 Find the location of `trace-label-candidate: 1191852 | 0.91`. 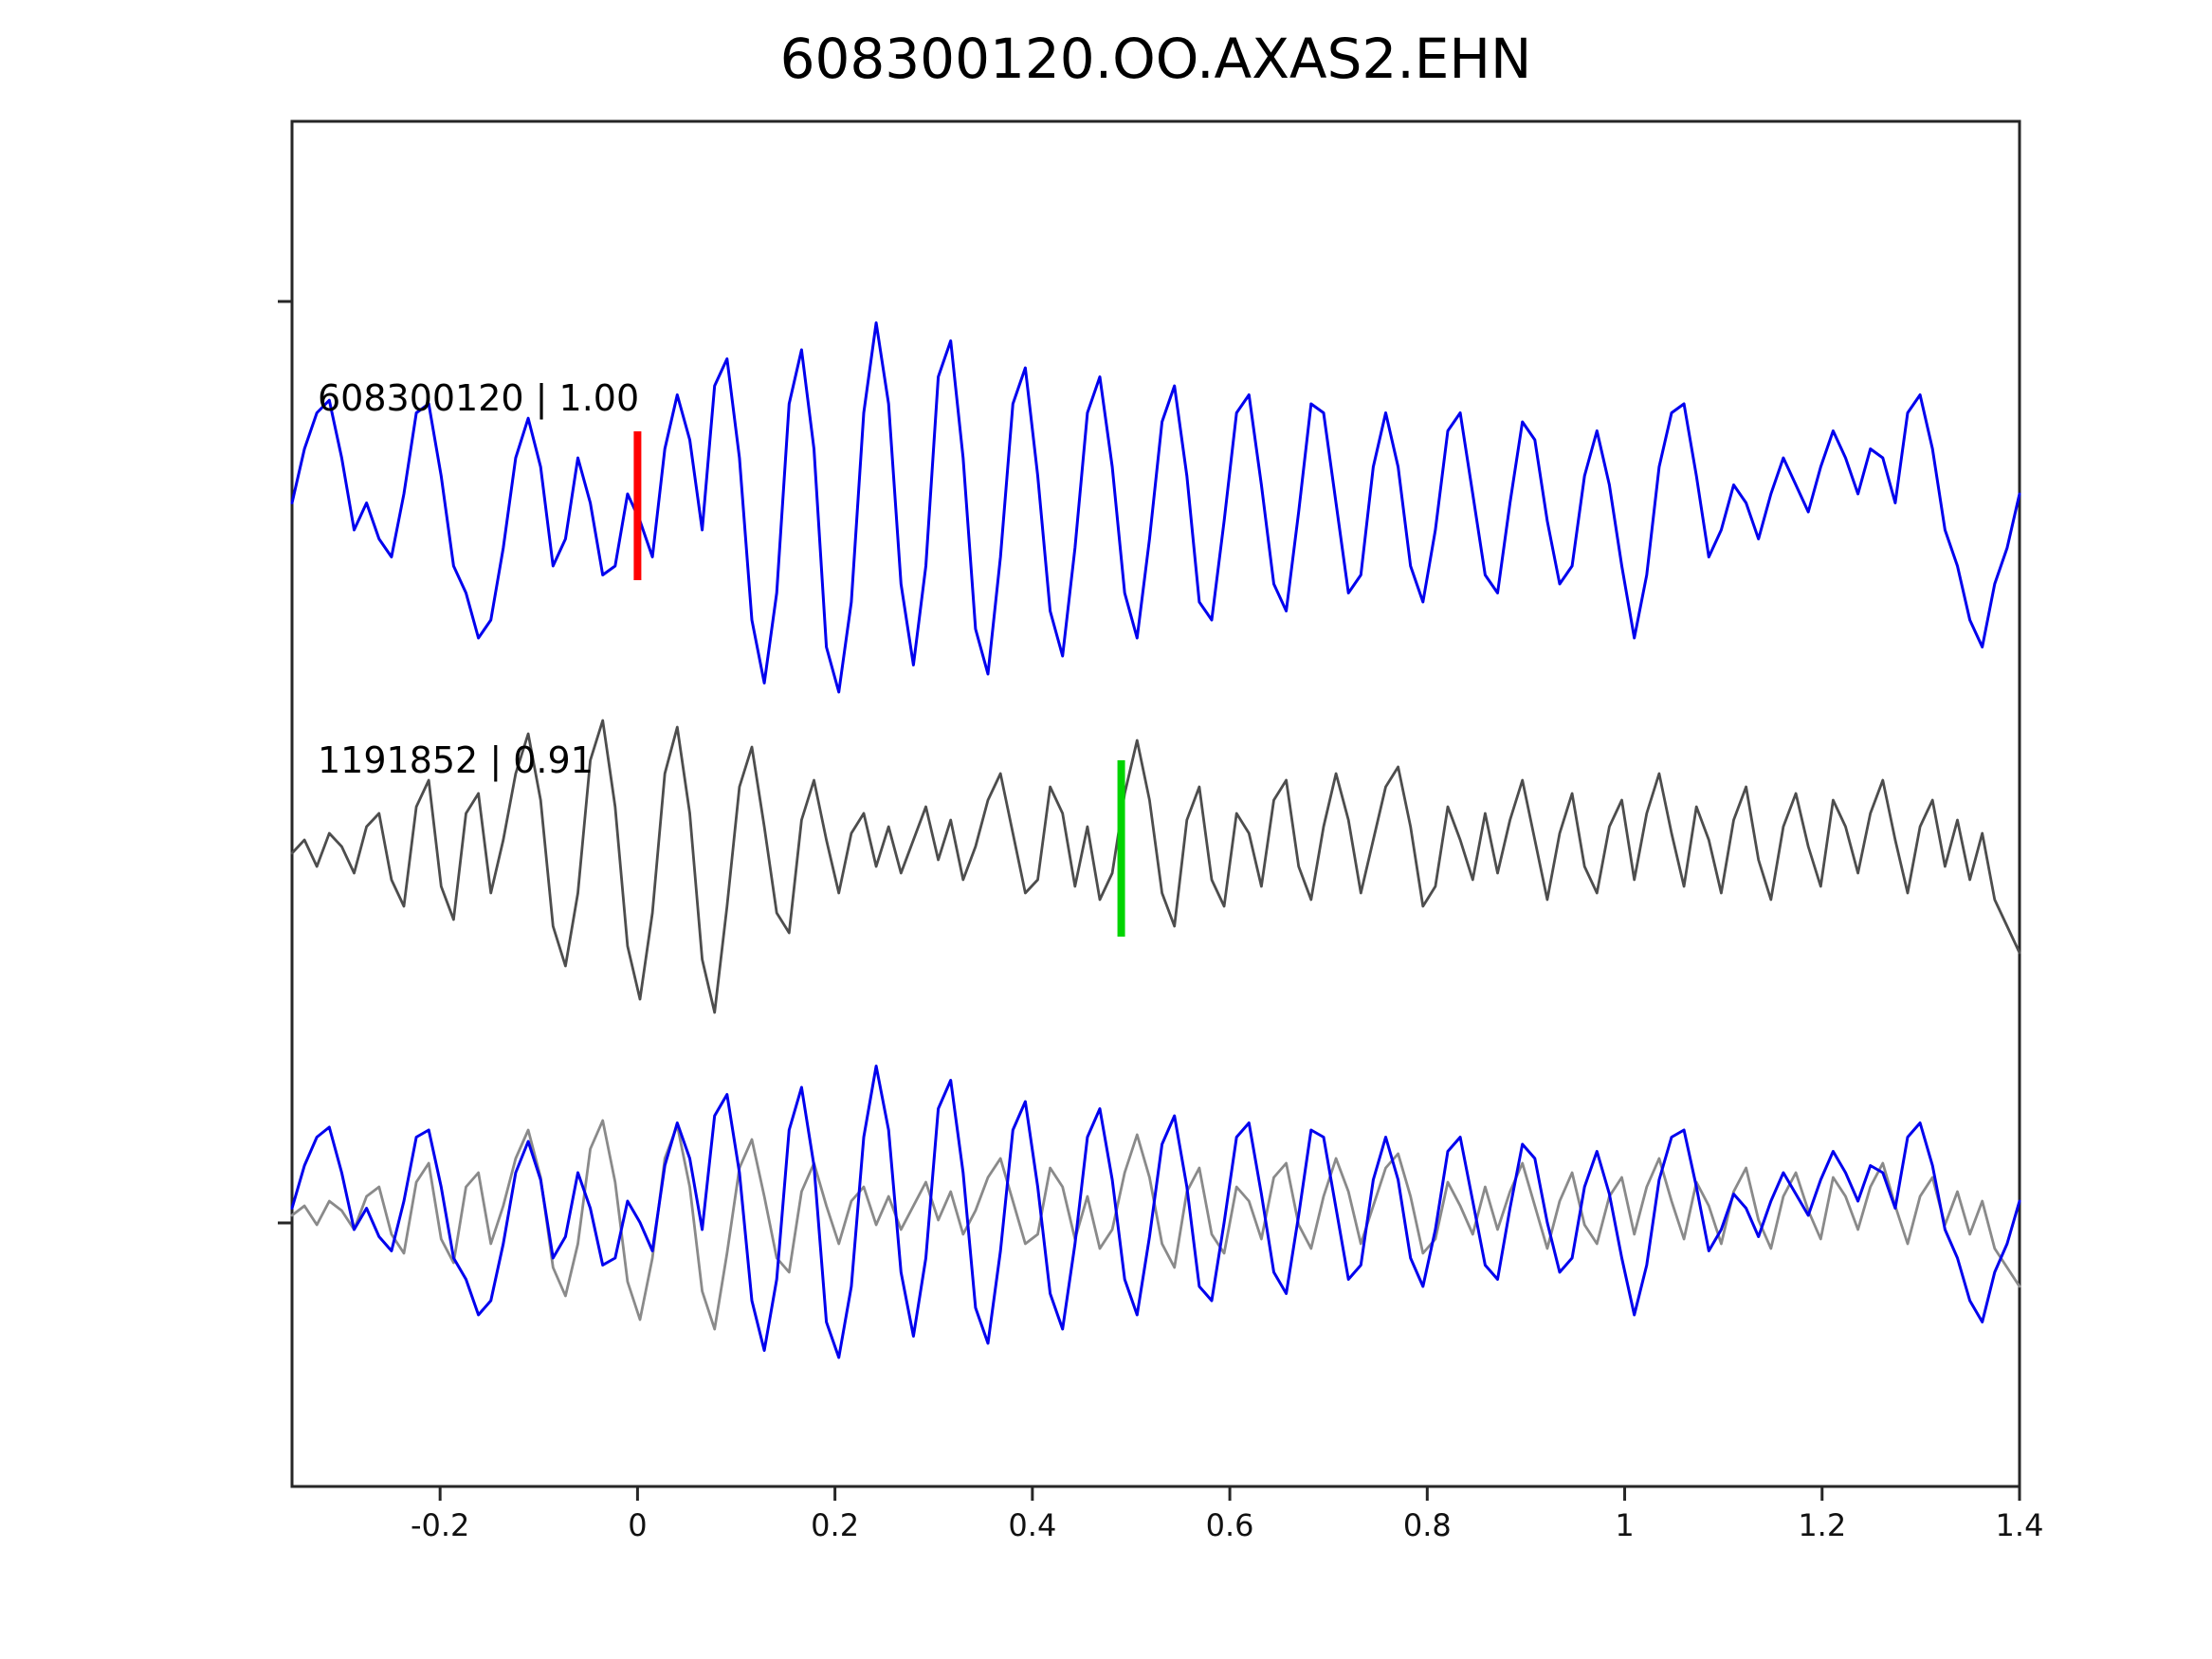

trace-label-candidate: 1191852 | 0.91 is located at coordinates (456, 760).